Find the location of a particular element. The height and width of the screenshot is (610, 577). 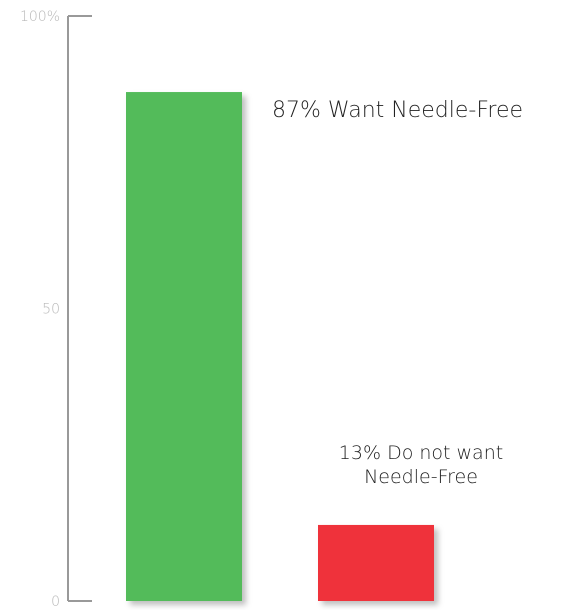

y-tick-label: 0 is located at coordinates (55, 602).